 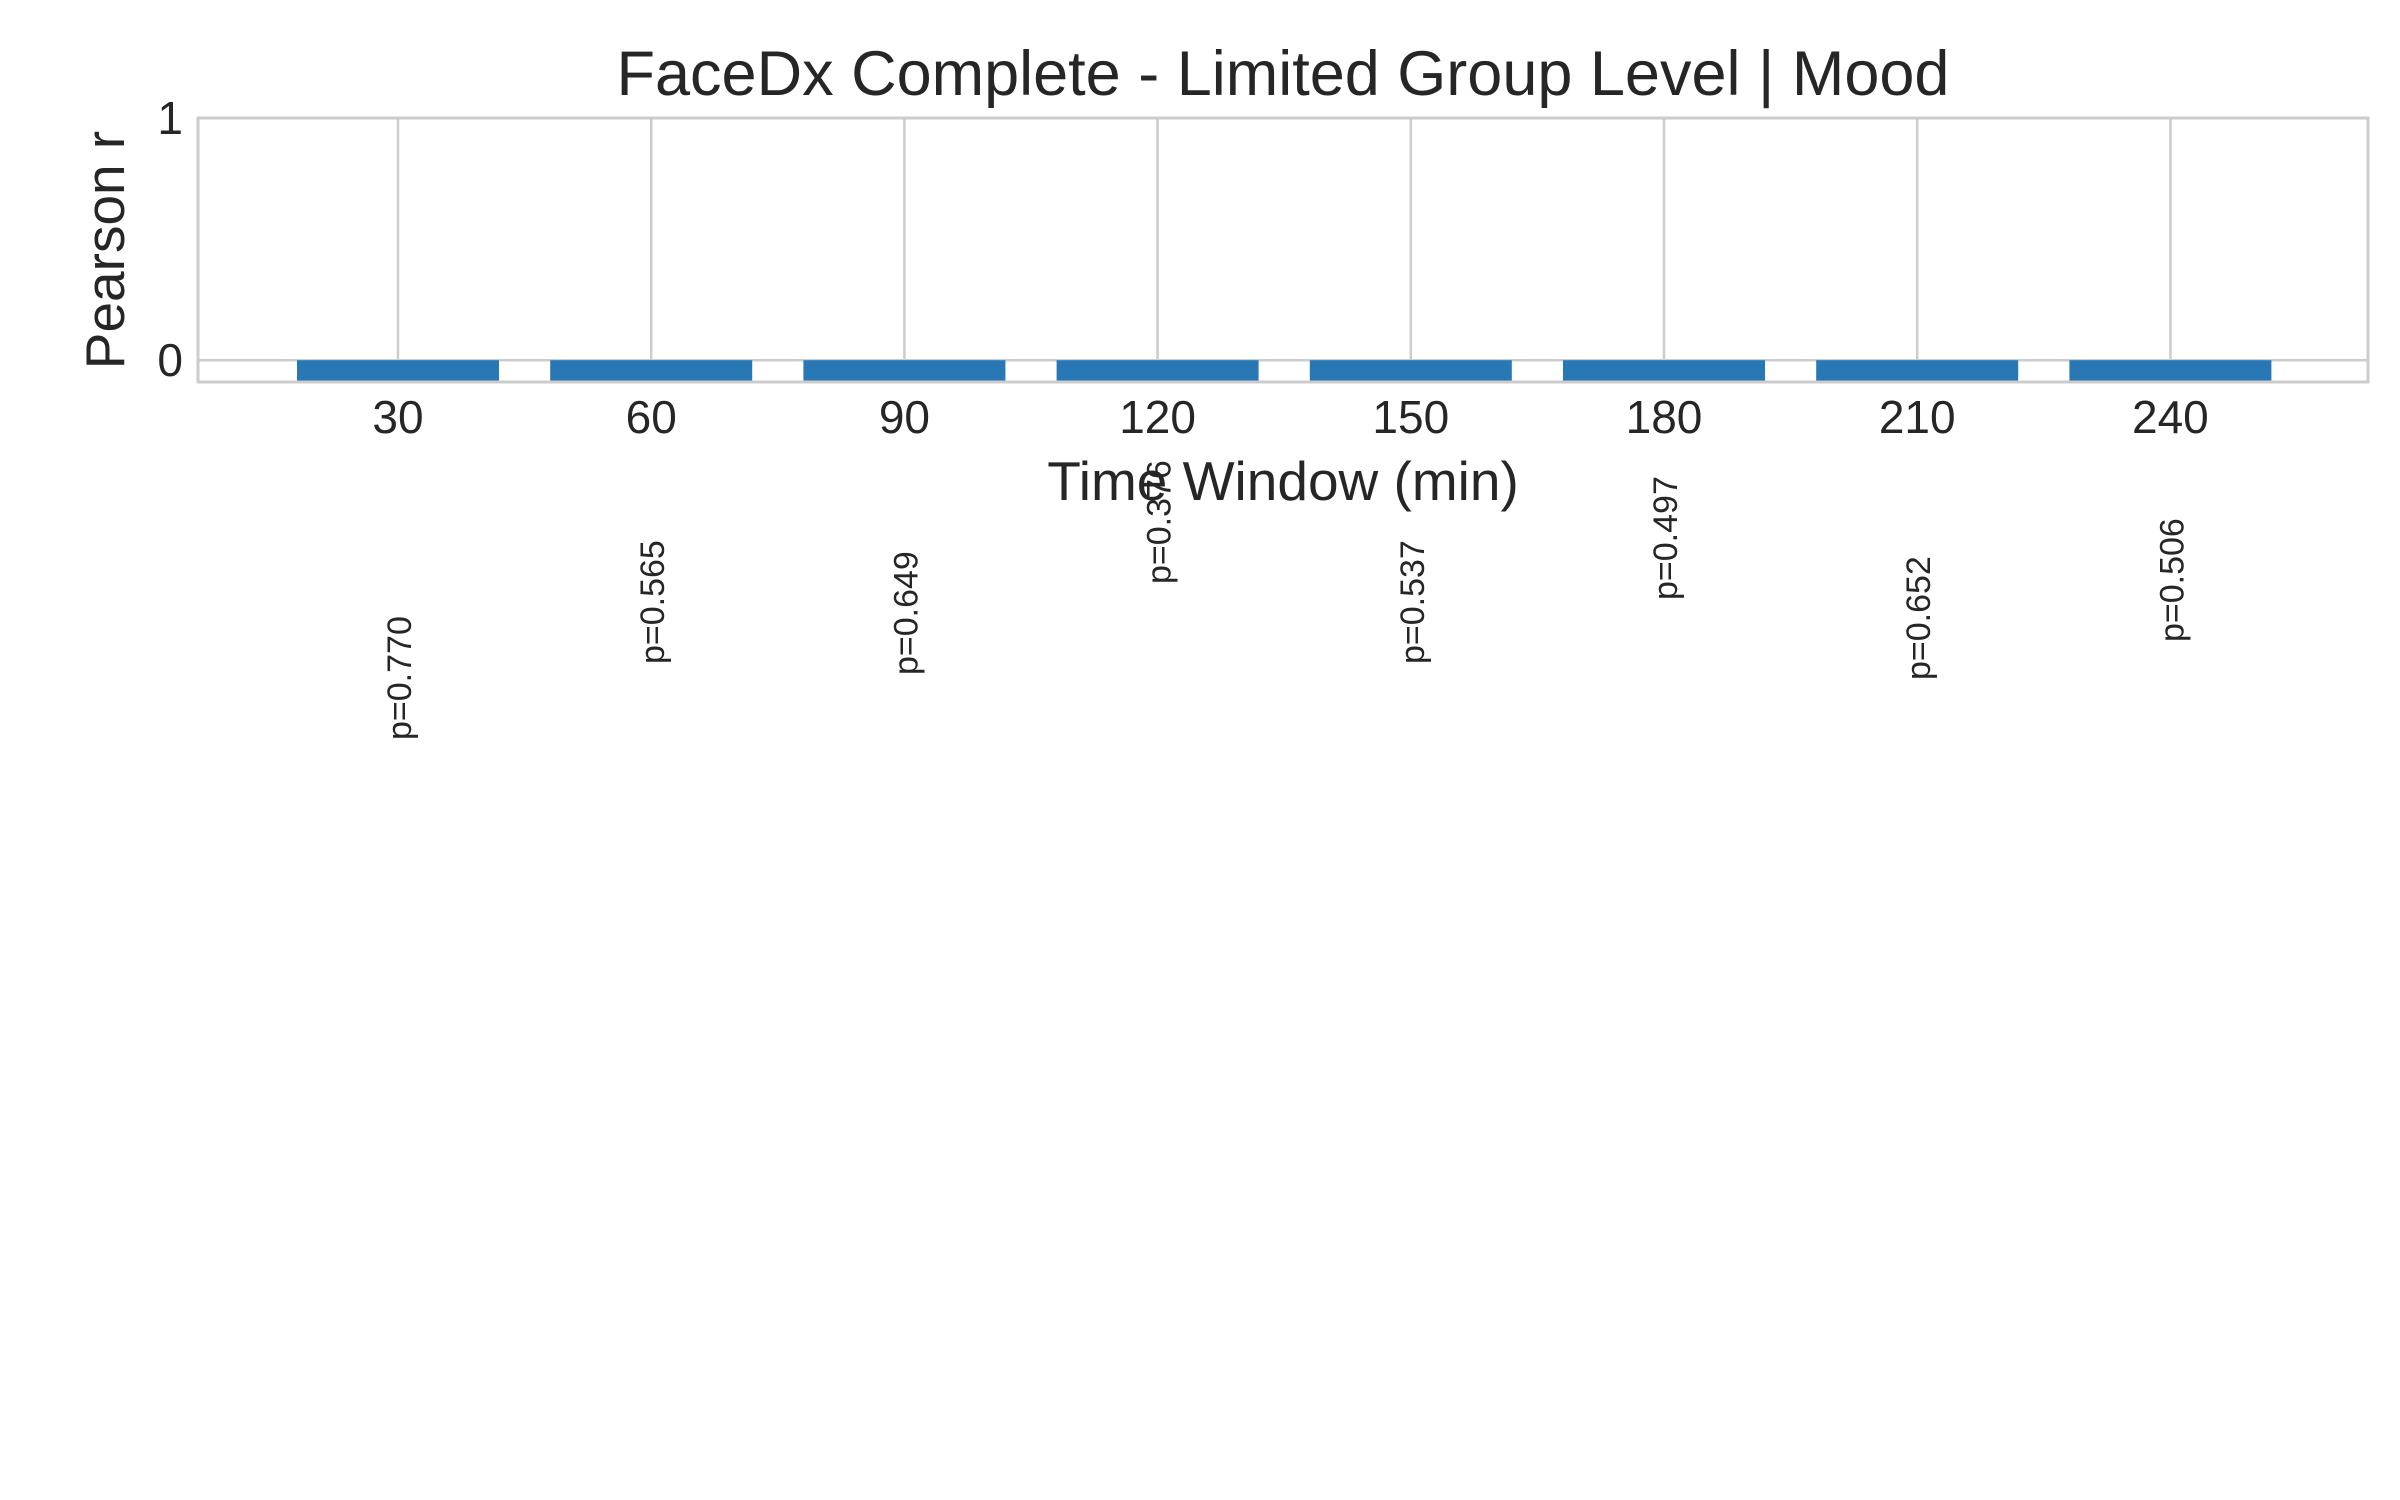 I want to click on p-value-label: p=0.649, so click(x=906, y=613).